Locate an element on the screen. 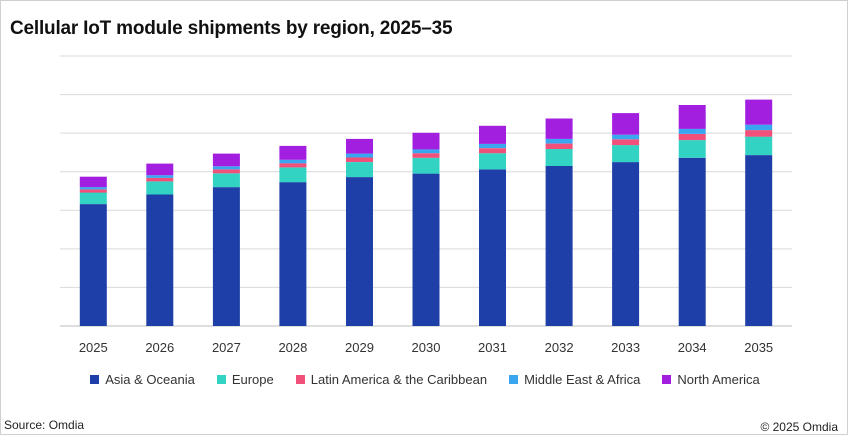  bar-segment-2028-north-america is located at coordinates (293, 152).